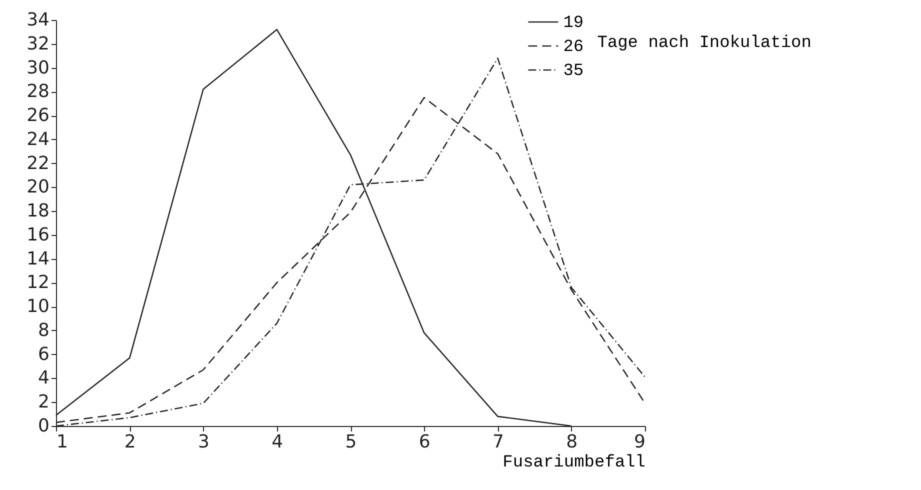 This screenshot has width=921, height=490. Describe the element at coordinates (44, 378) in the screenshot. I see `y-tick-label: 4` at that location.